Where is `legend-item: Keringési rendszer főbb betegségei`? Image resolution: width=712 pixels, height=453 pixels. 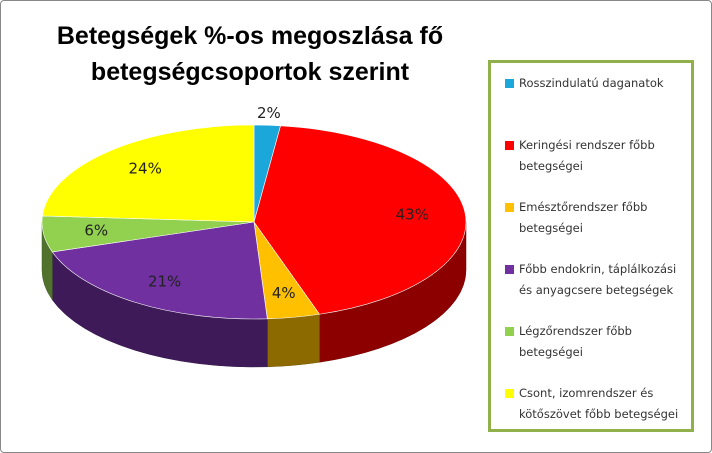
legend-item: Keringési rendszer főbb betegségei is located at coordinates (597, 156).